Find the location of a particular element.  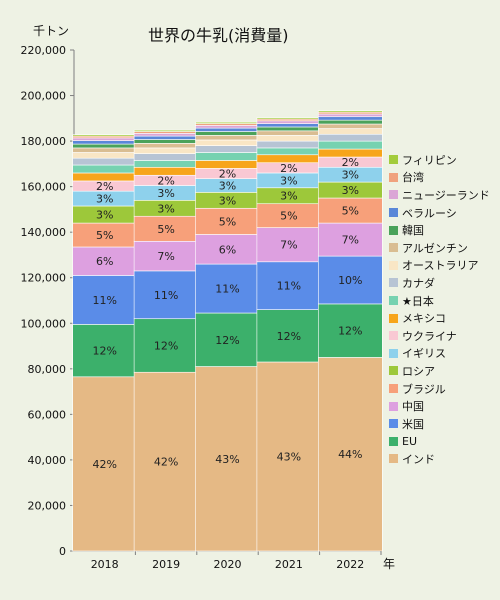

legend-item: ニュージーランド is located at coordinates (439, 195).